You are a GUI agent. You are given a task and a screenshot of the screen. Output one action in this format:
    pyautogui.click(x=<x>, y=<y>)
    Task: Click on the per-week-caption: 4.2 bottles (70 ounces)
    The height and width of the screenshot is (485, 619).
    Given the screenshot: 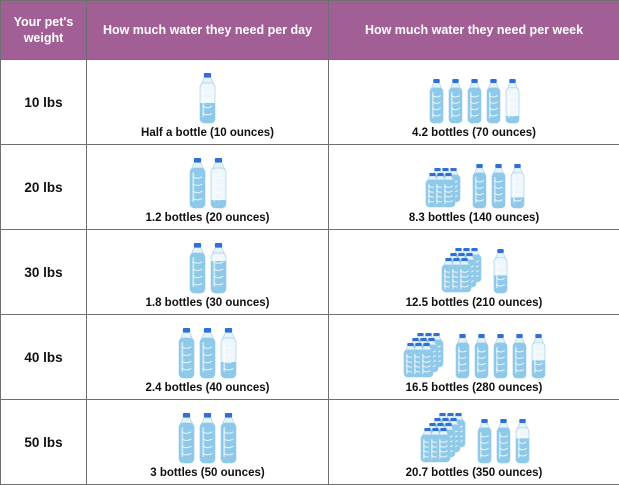 What is the action you would take?
    pyautogui.click(x=474, y=133)
    